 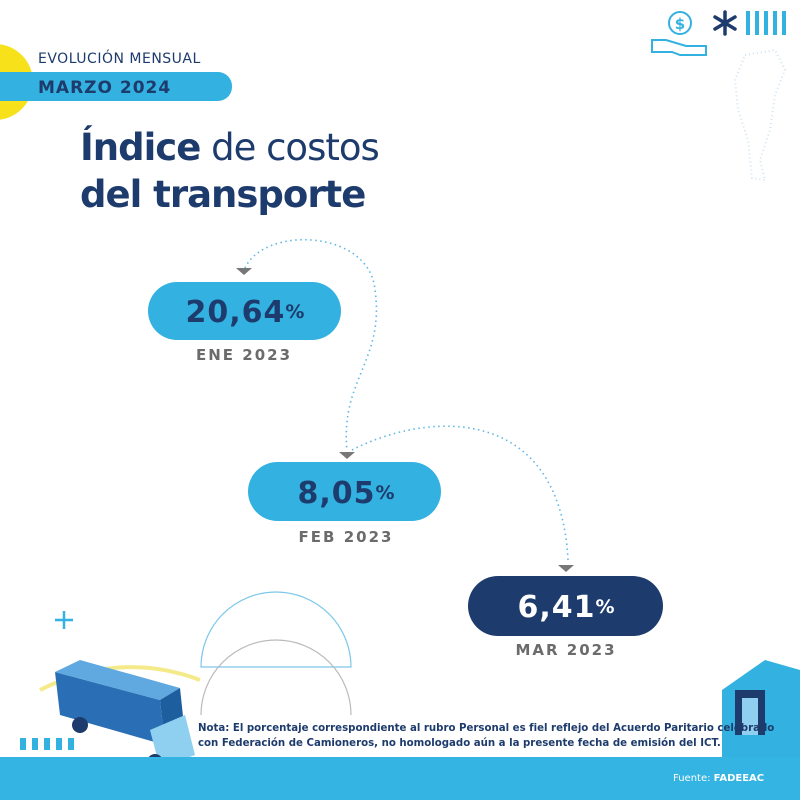 What do you see at coordinates (222, 194) in the screenshot?
I see `title-line2: del transporte` at bounding box center [222, 194].